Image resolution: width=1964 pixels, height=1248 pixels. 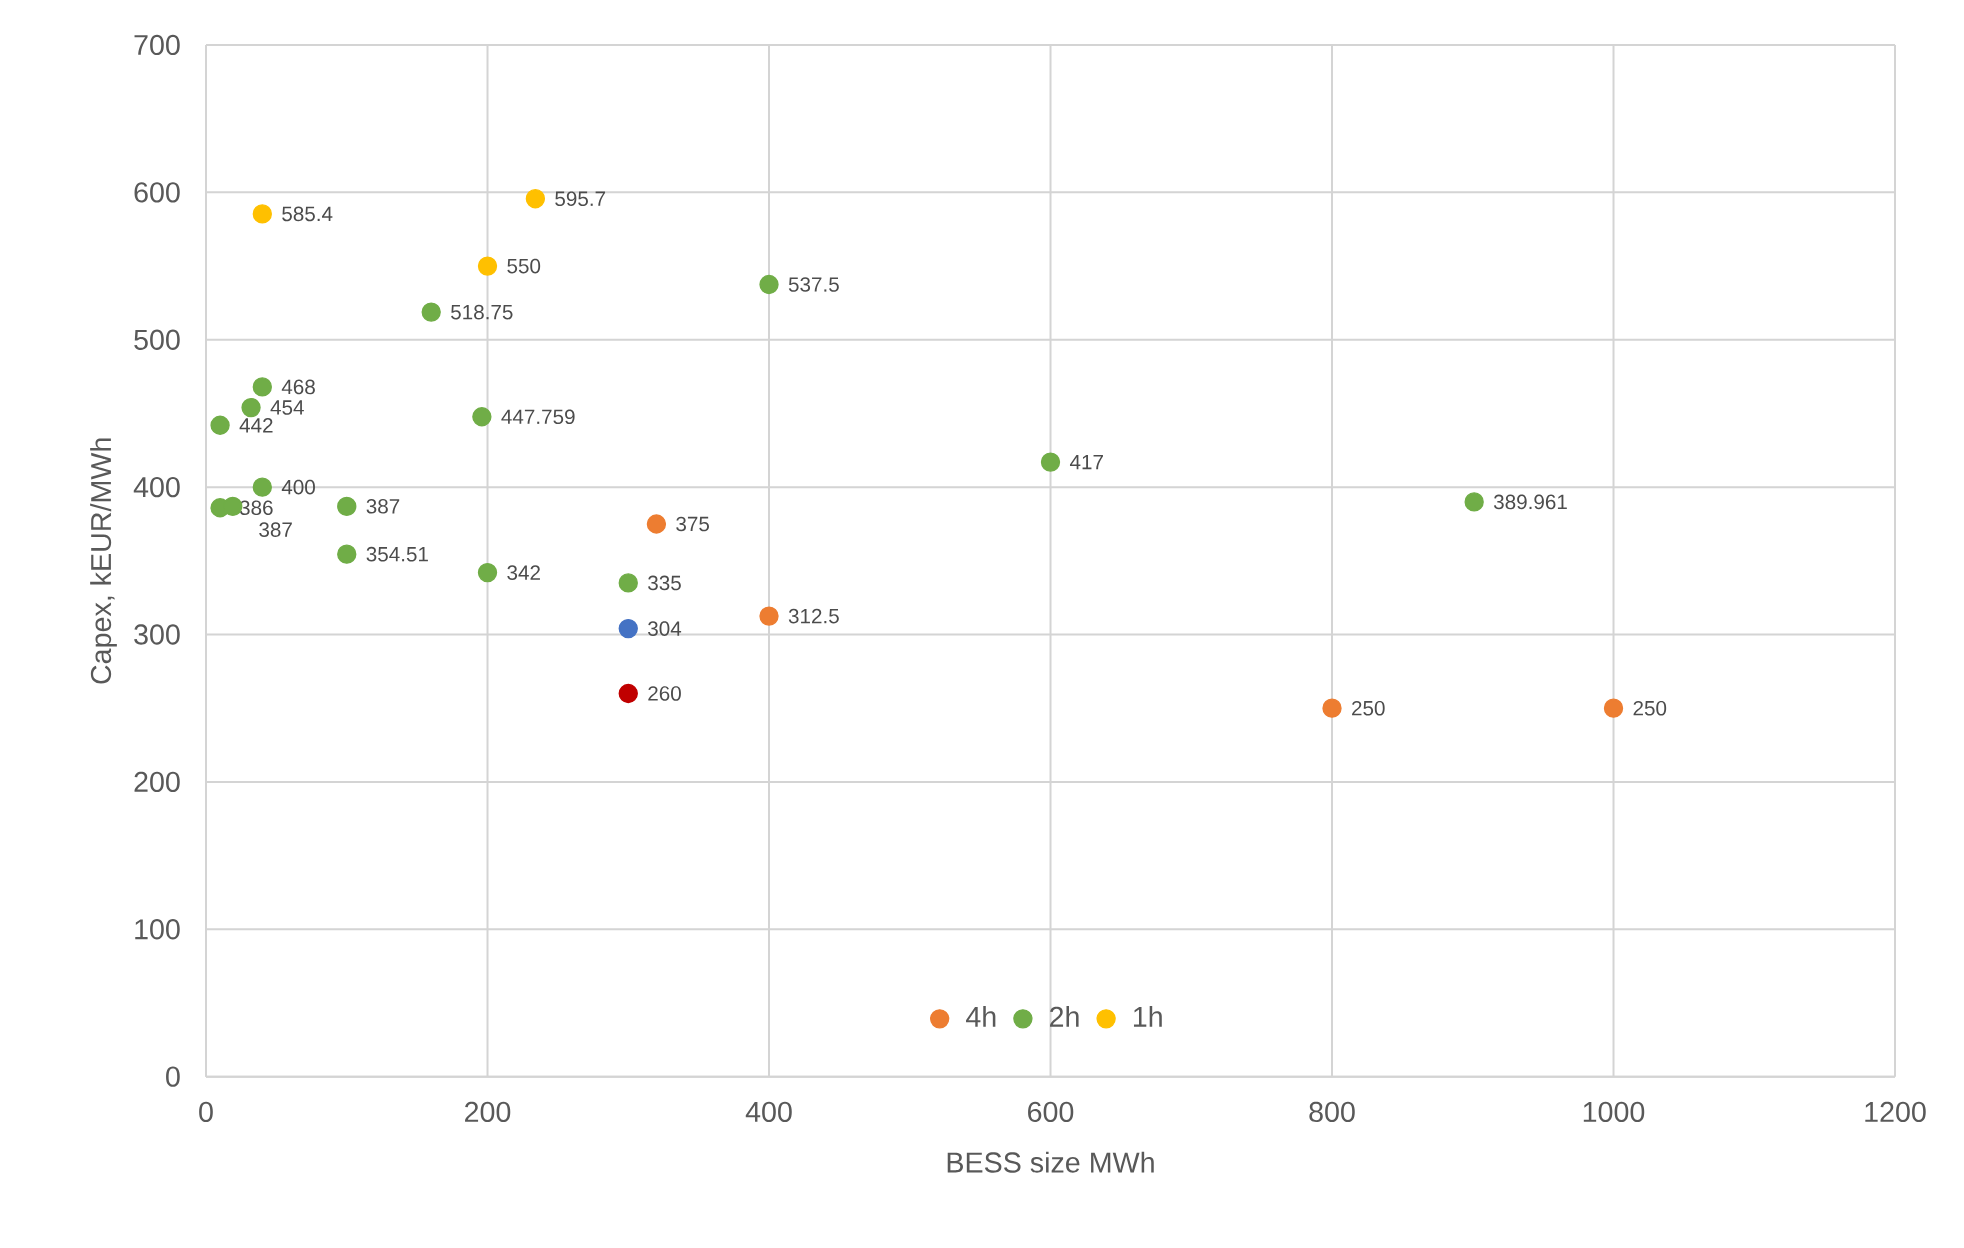 I want to click on legend-label: 4h, so click(x=981, y=1016).